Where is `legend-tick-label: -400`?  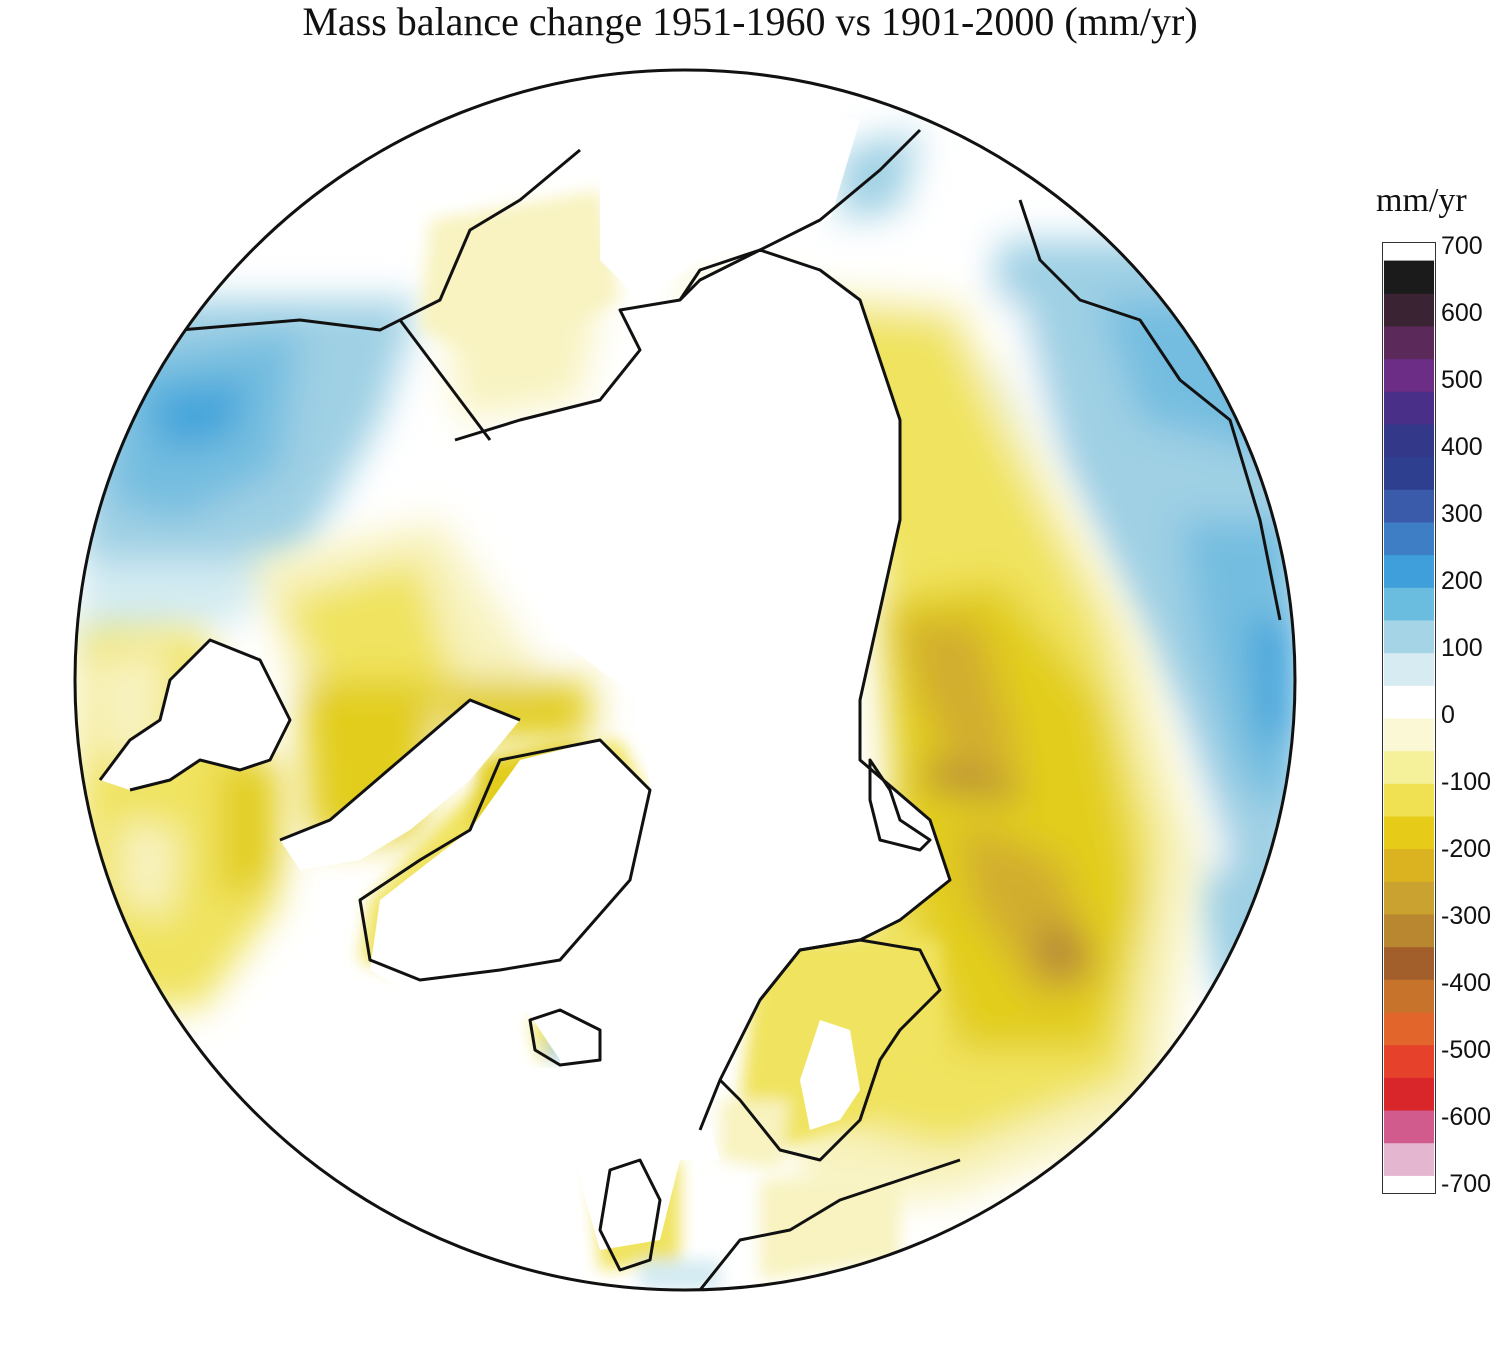 legend-tick-label: -400 is located at coordinates (1466, 982).